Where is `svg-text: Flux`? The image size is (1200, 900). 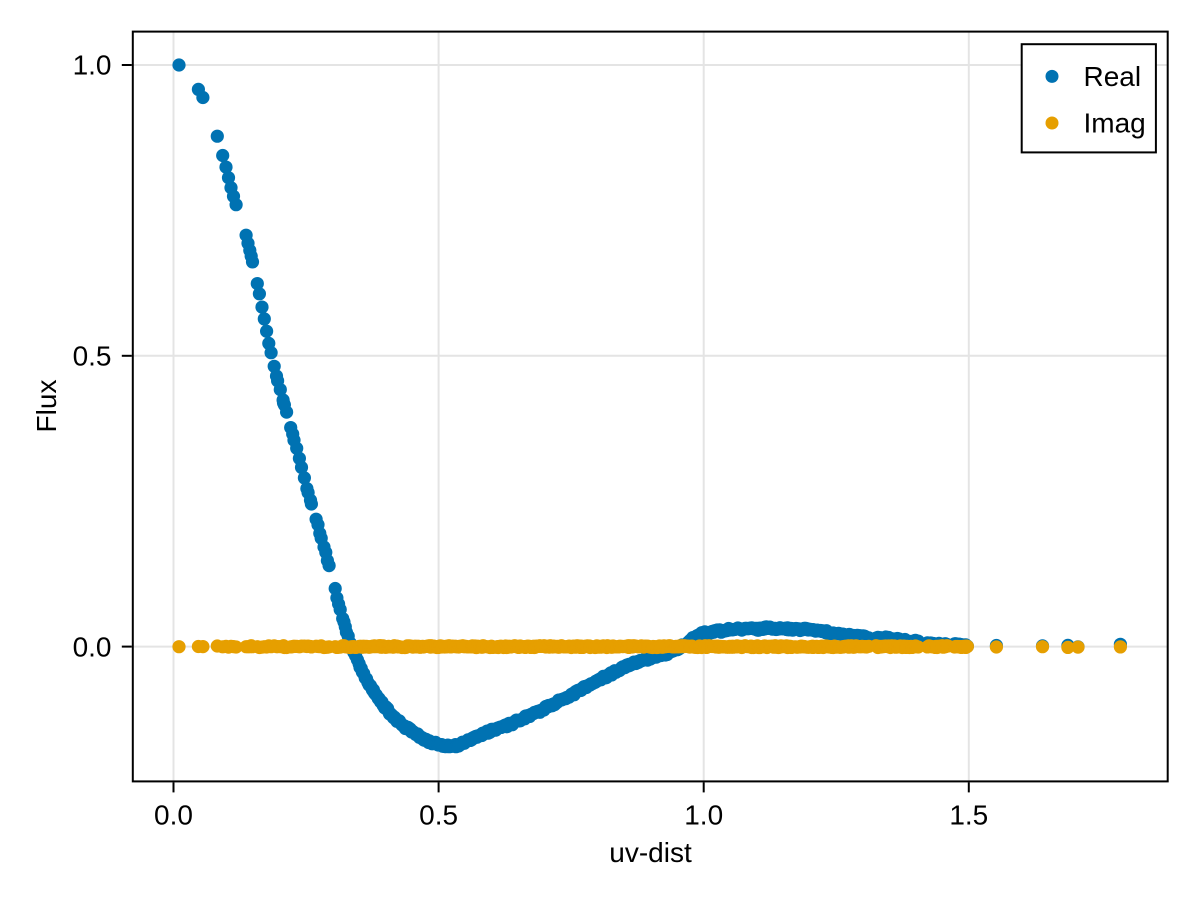
svg-text: Flux is located at coordinates (46, 406).